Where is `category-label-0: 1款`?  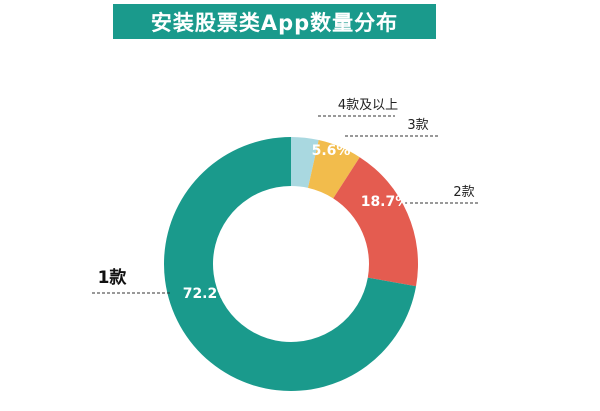 category-label-0: 1款 is located at coordinates (113, 277).